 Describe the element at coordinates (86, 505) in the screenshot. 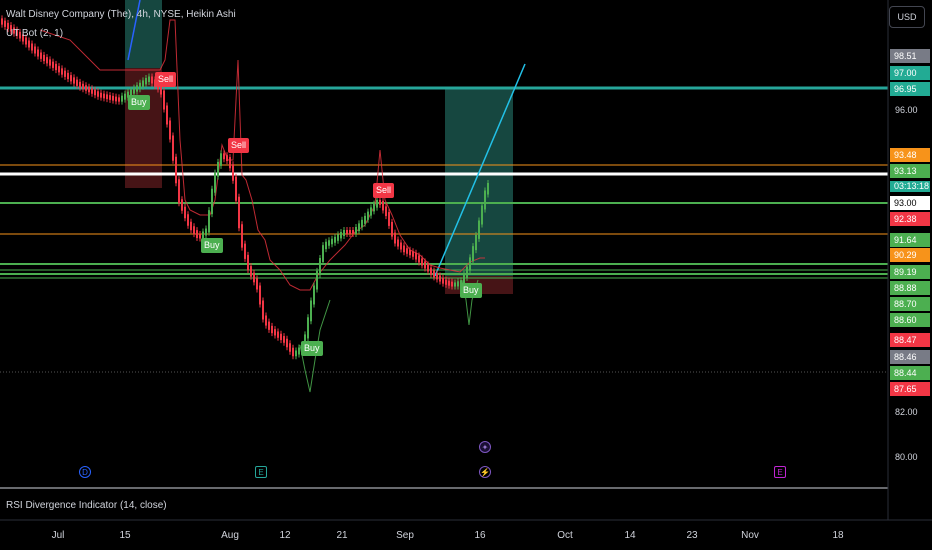

I see `rsi-pane-label: RSI Divergence Indicator (14, close)` at that location.